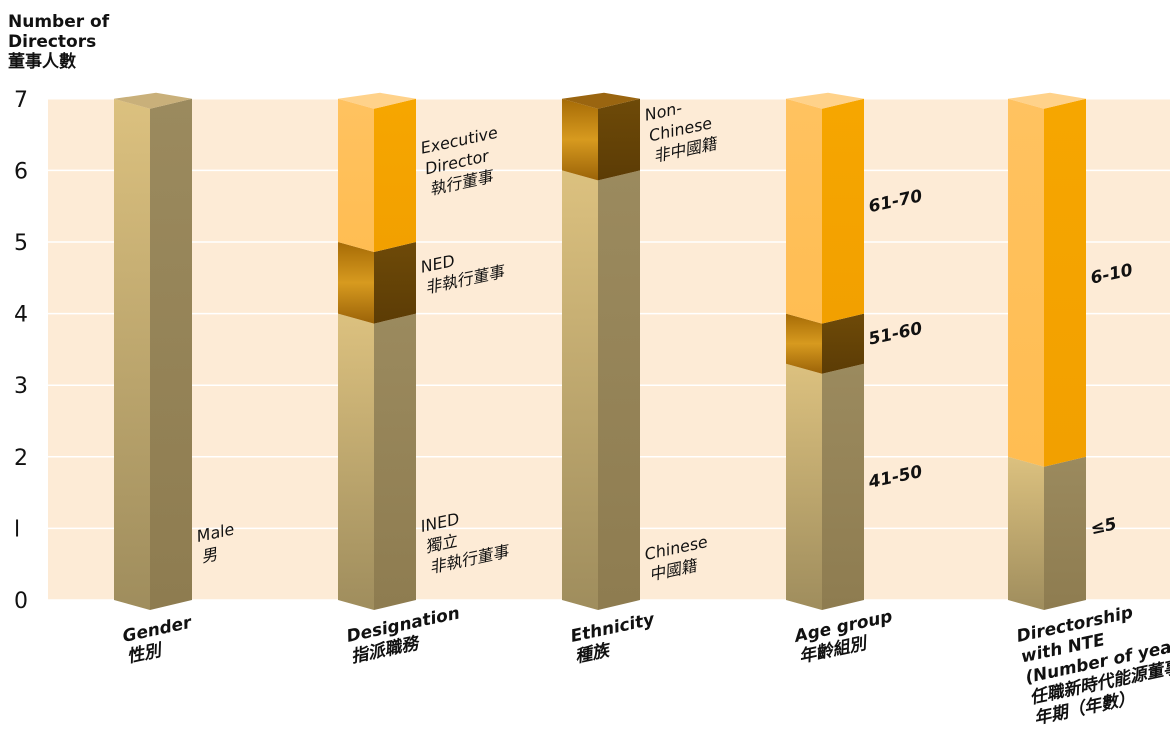  What do you see at coordinates (21, 171) in the screenshot?
I see `y-tick-label: 6` at bounding box center [21, 171].